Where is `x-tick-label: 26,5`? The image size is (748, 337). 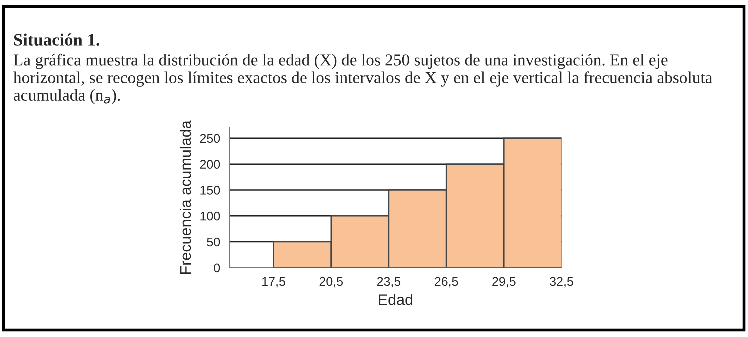 x-tick-label: 26,5 is located at coordinates (446, 282).